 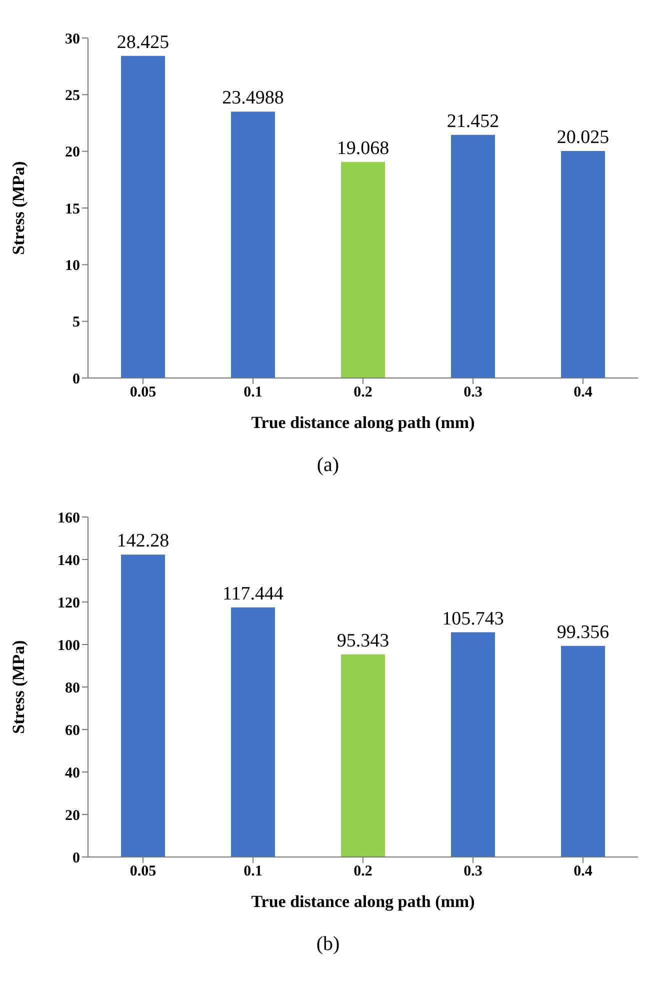 I want to click on text: (a), so click(x=328, y=465).